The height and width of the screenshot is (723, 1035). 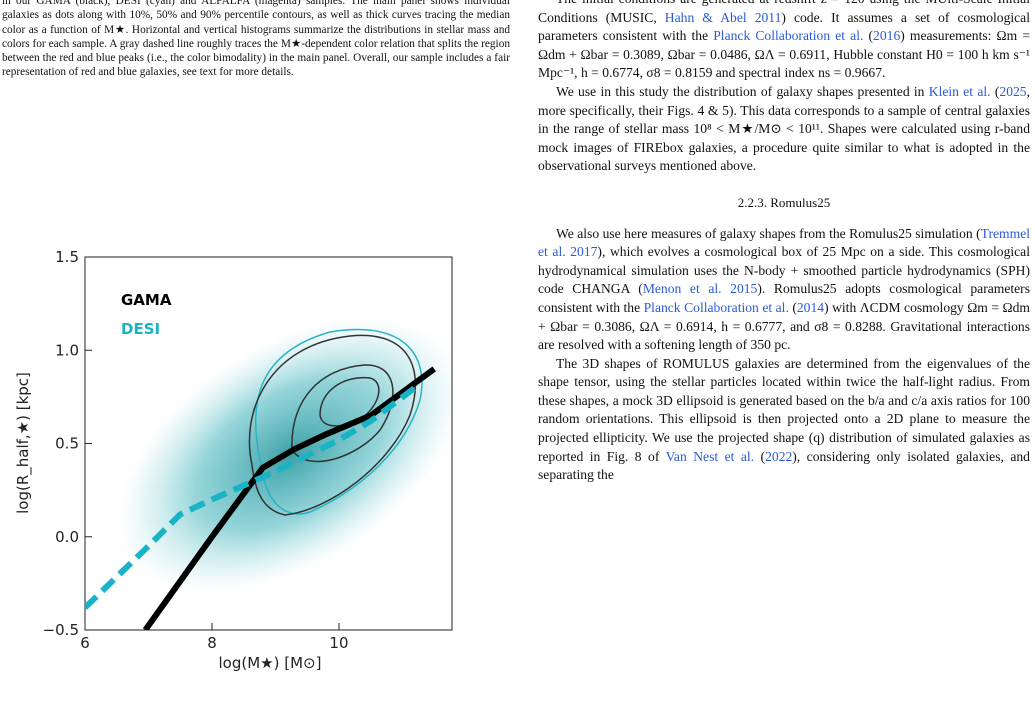 I want to click on citation-link: 2016, so click(x=887, y=36).